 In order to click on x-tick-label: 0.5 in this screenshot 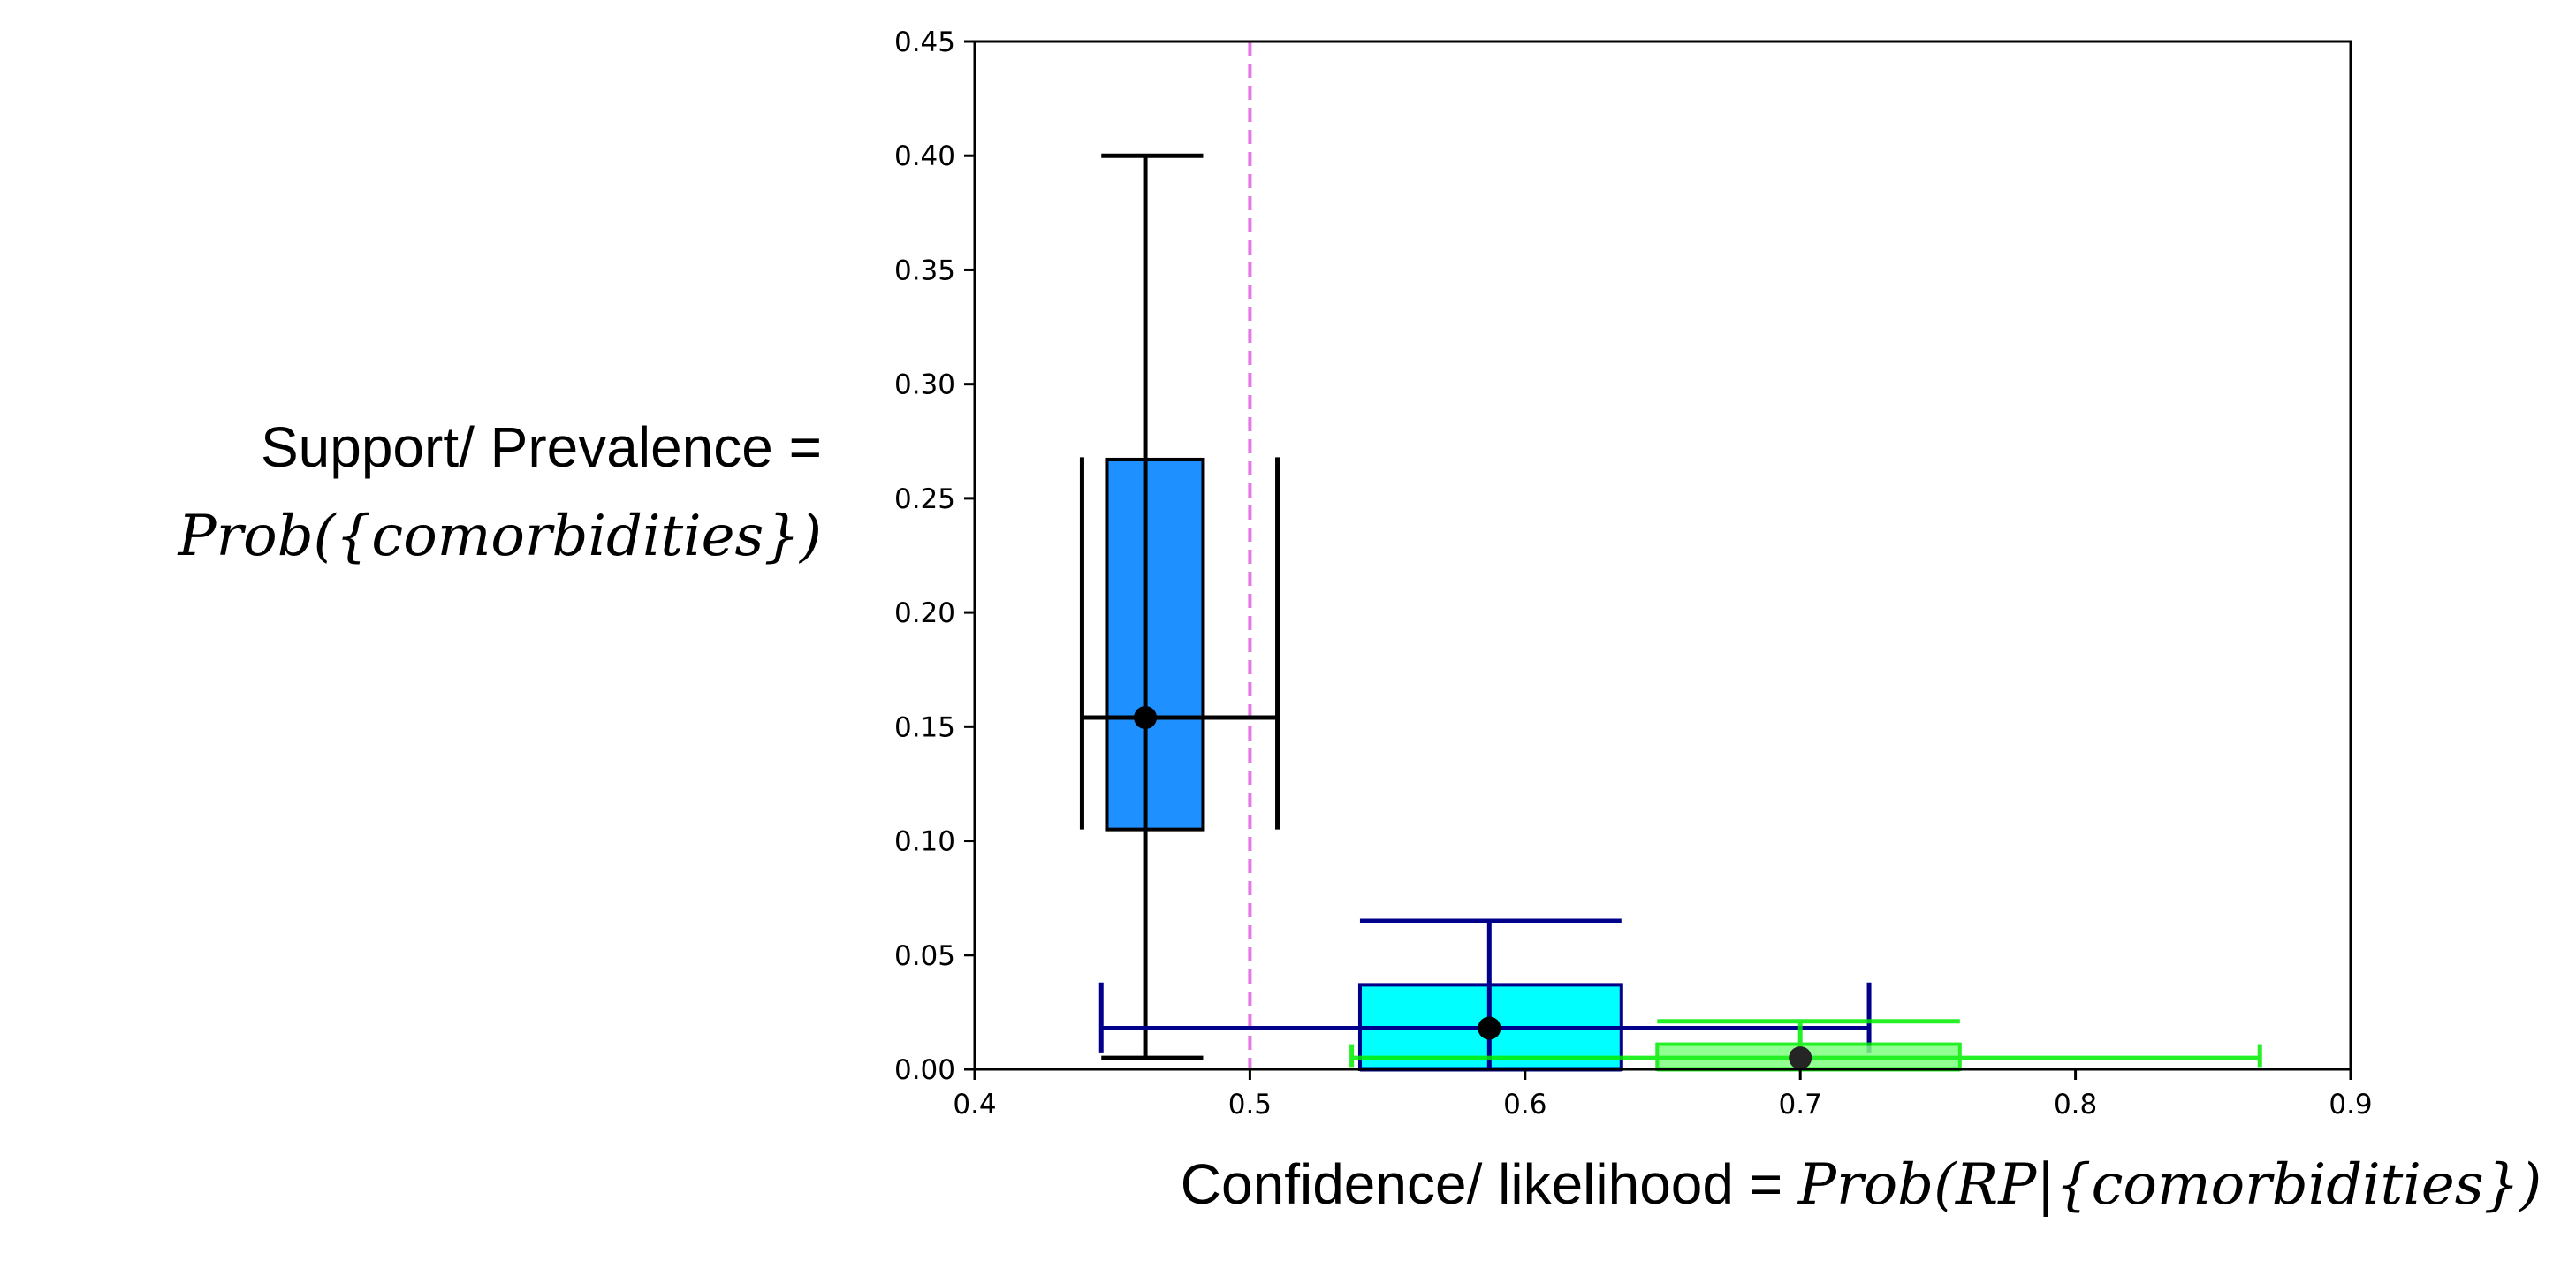, I will do `click(1250, 1105)`.